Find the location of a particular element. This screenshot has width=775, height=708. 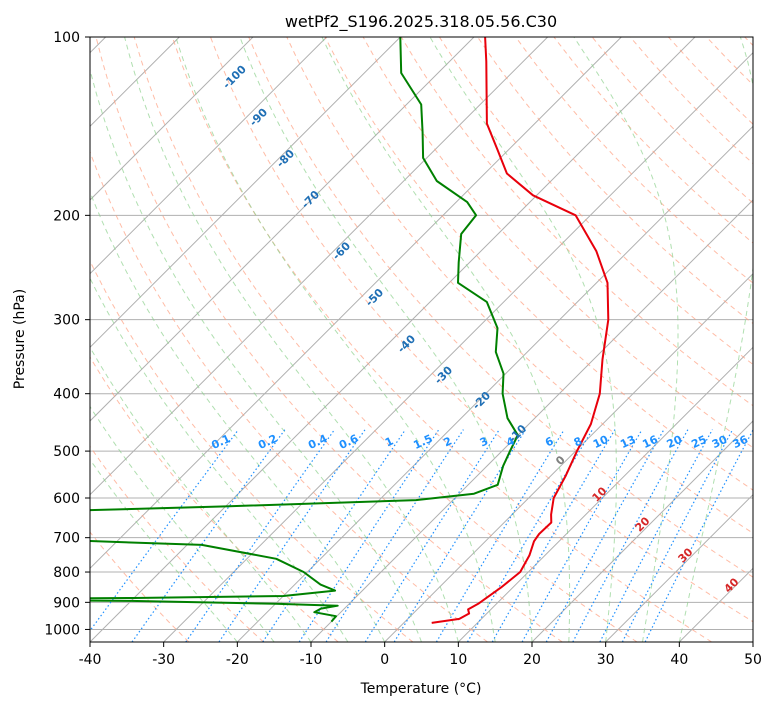

mixing-ratio-label: 10 is located at coordinates (601, 442).